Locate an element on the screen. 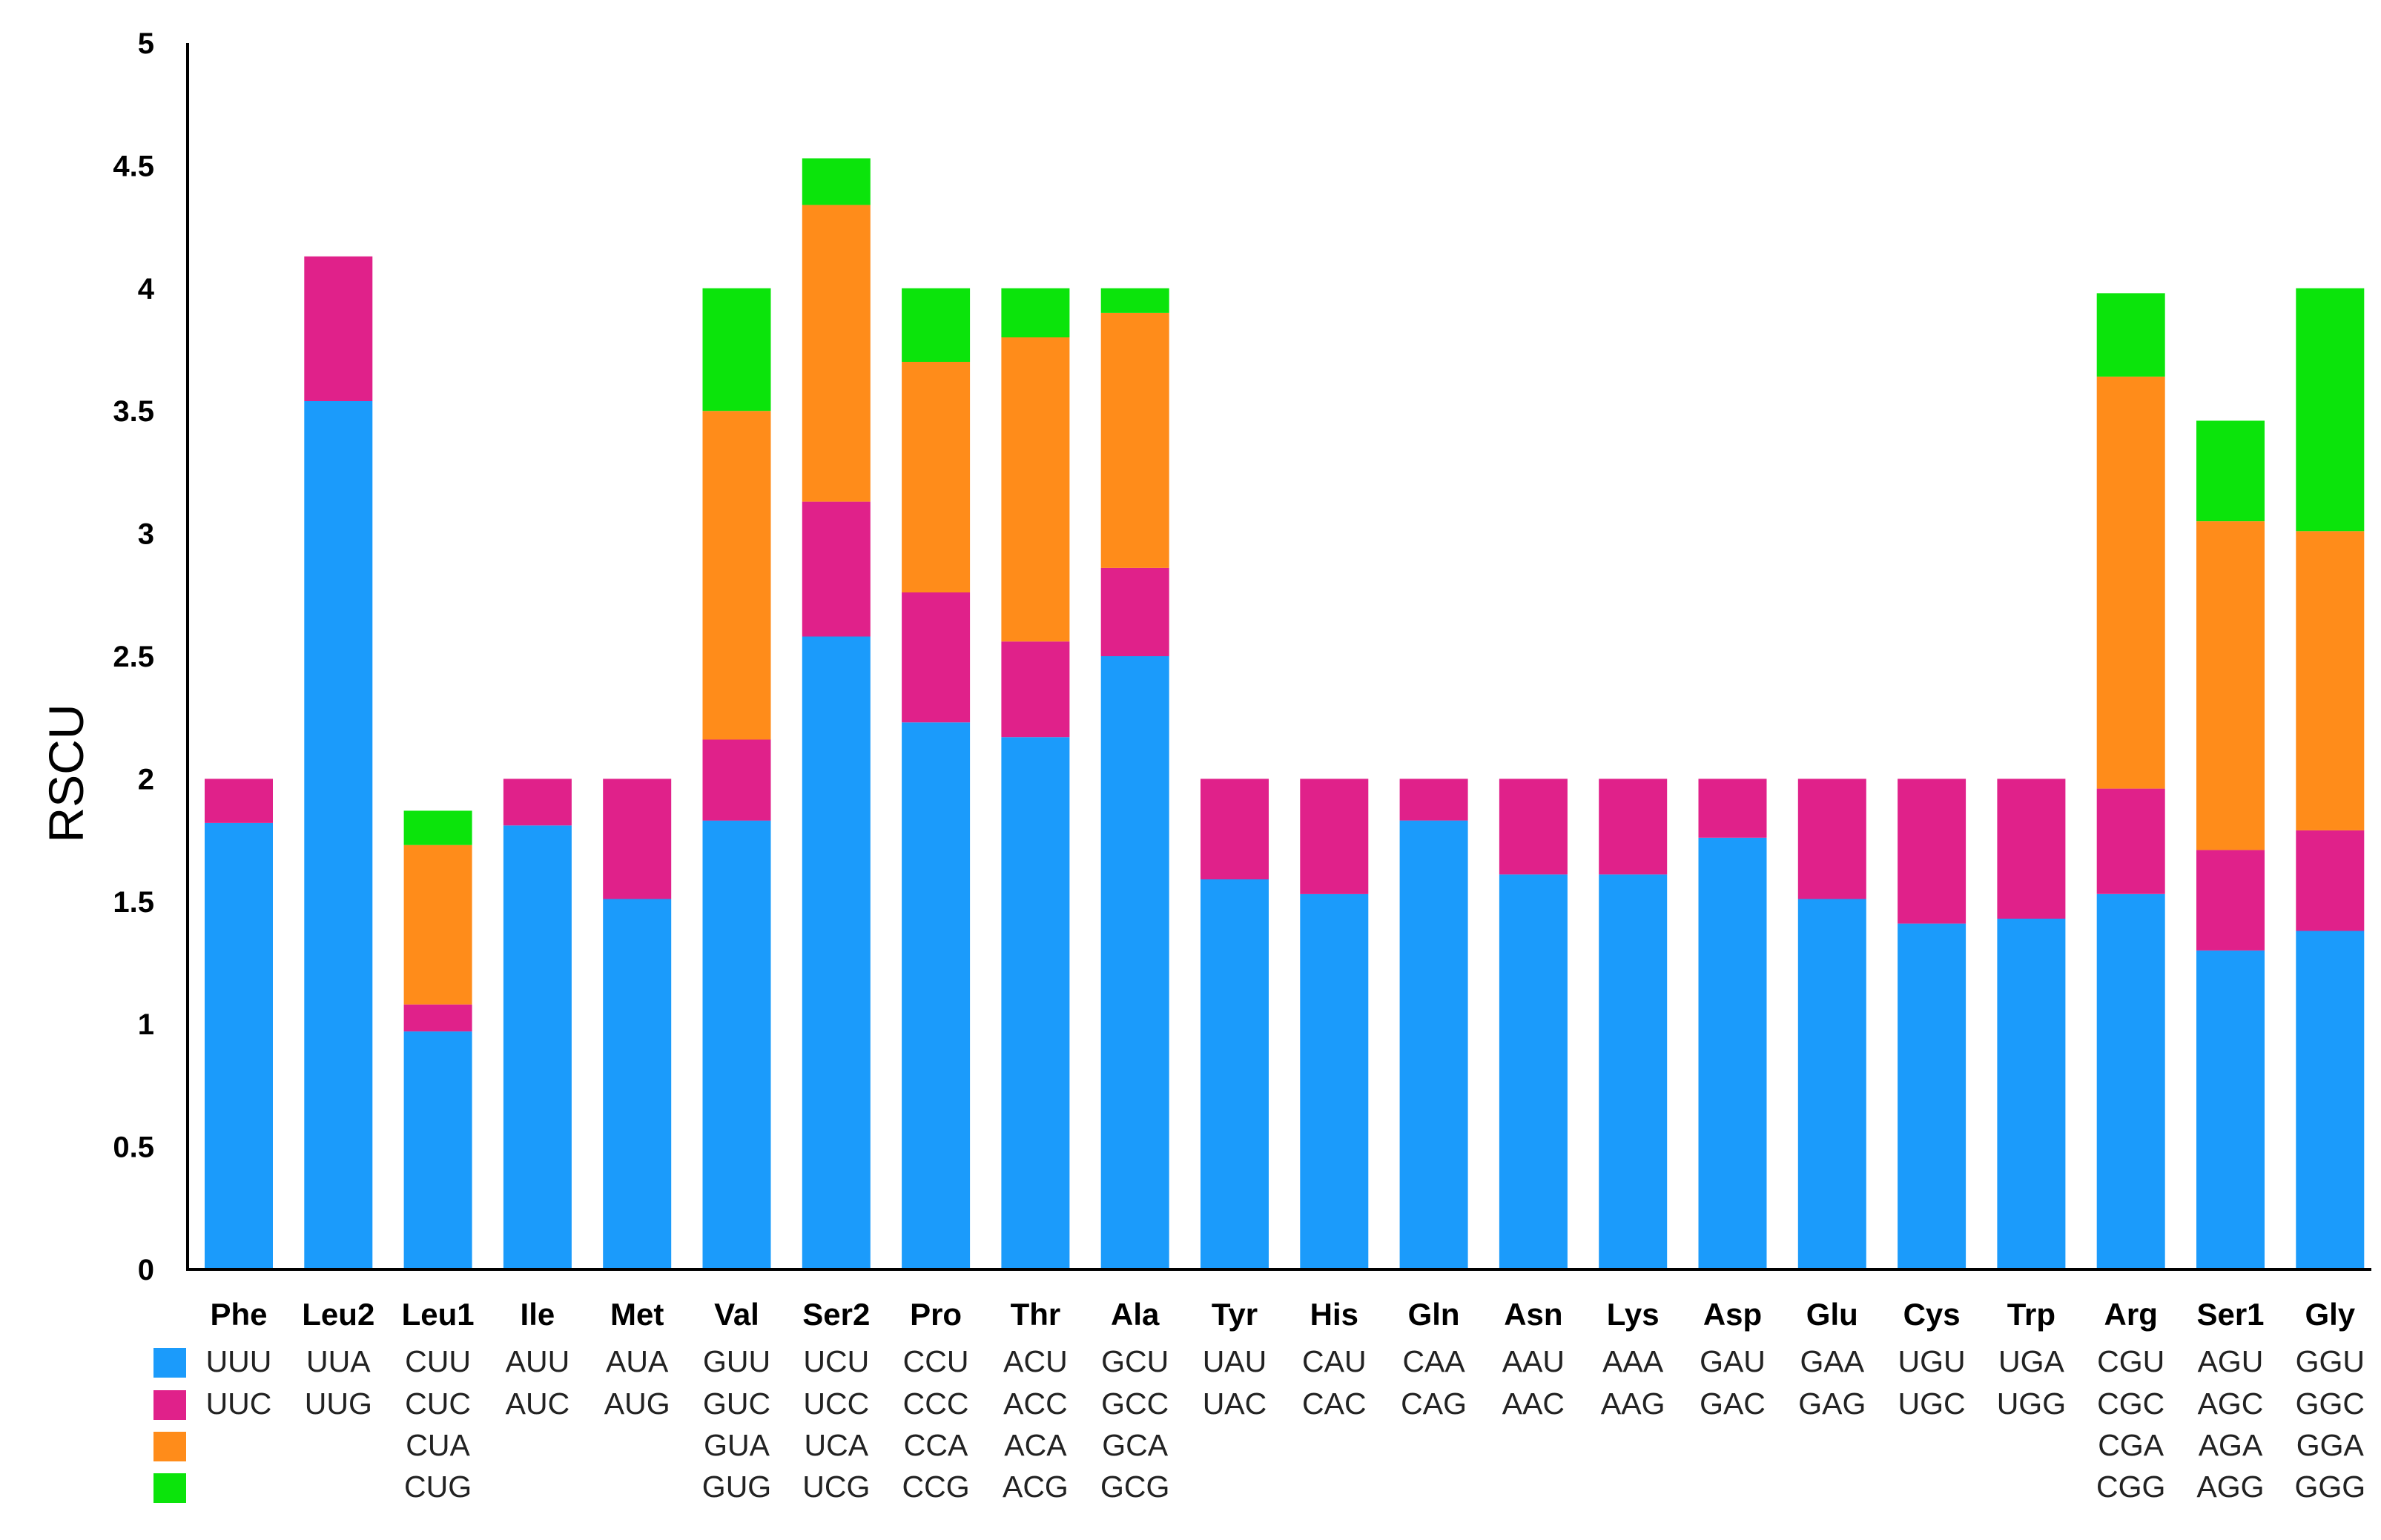  codon-label: CCC is located at coordinates (936, 1404).